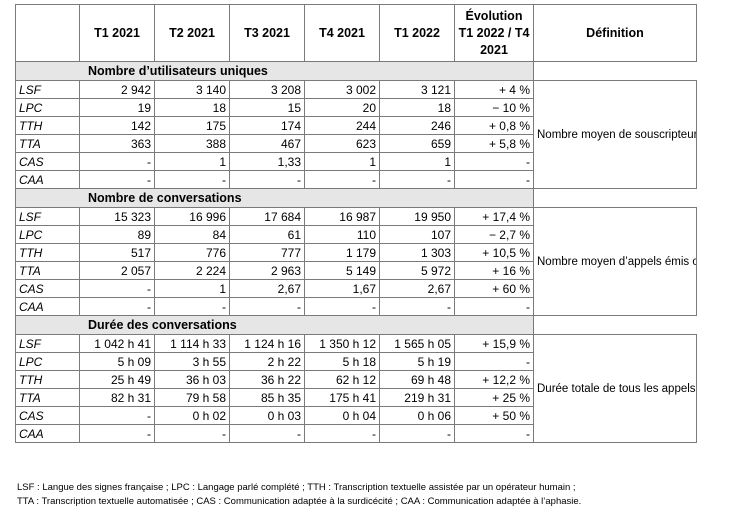  What do you see at coordinates (342, 270) in the screenshot?
I see `value-cell: 5 149` at bounding box center [342, 270].